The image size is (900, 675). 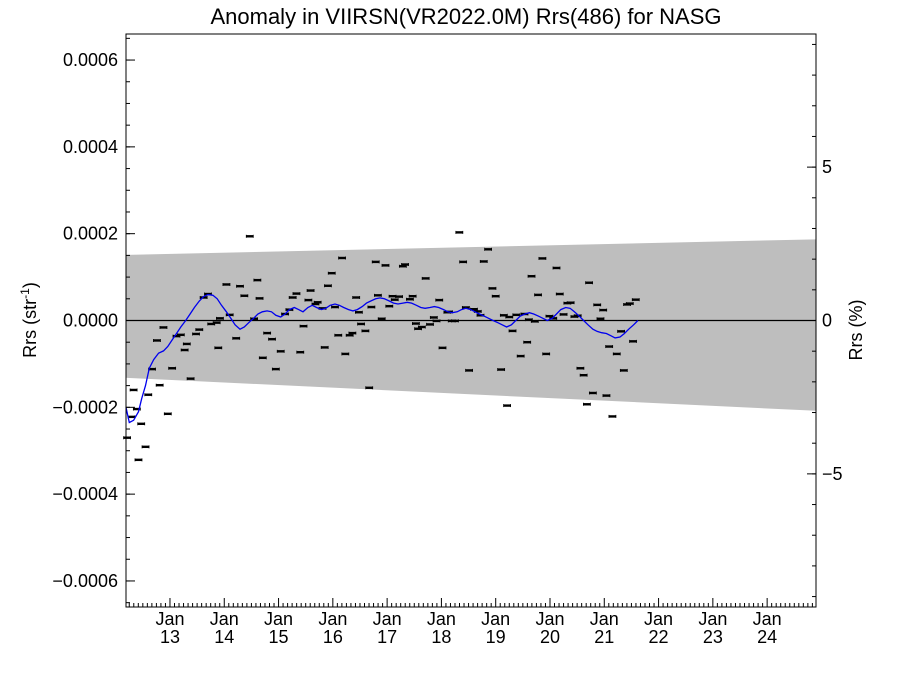 What do you see at coordinates (85, 407) in the screenshot?
I see `y-tick-label: −0.0002` at bounding box center [85, 407].